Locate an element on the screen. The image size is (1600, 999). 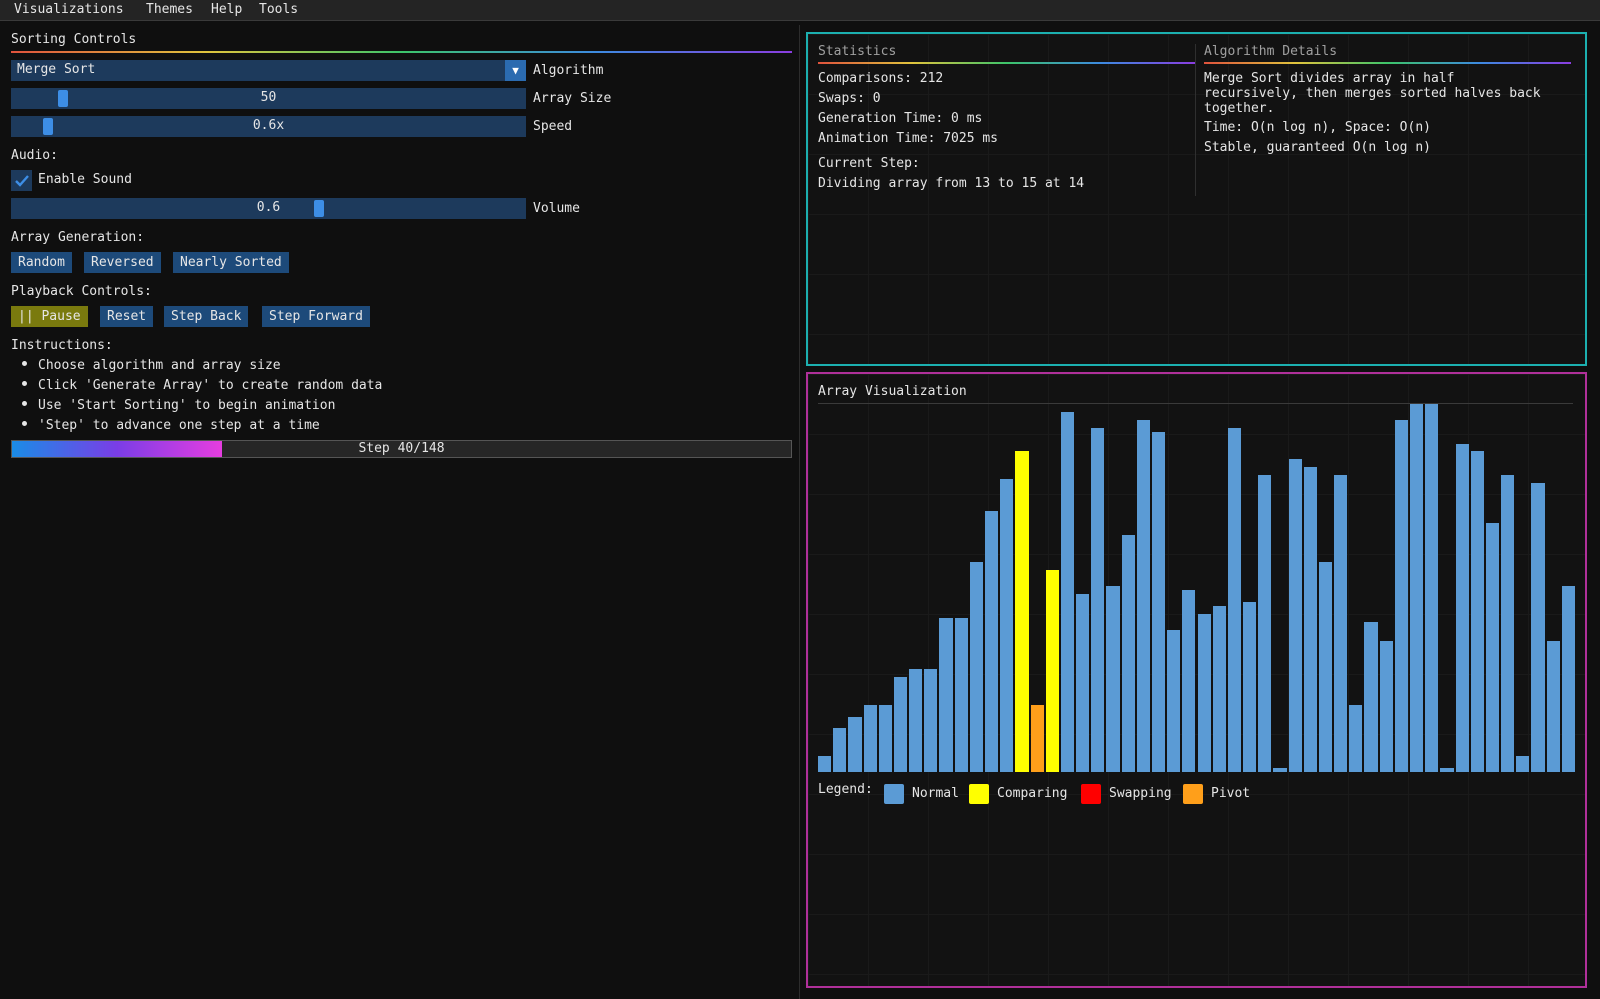
instruction-item: Choose algorithm and array size is located at coordinates (151, 365).